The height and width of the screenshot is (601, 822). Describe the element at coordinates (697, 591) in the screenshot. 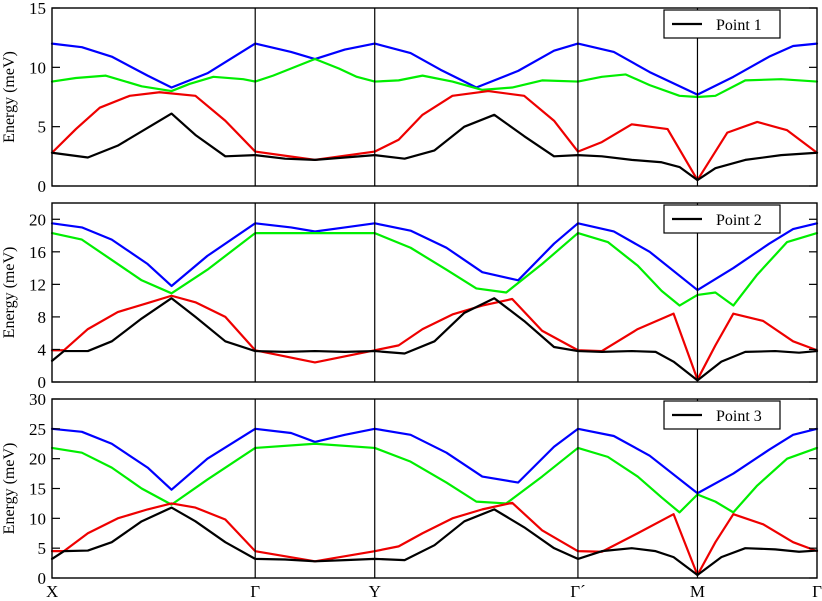

I see `x-tick-label: M` at that location.